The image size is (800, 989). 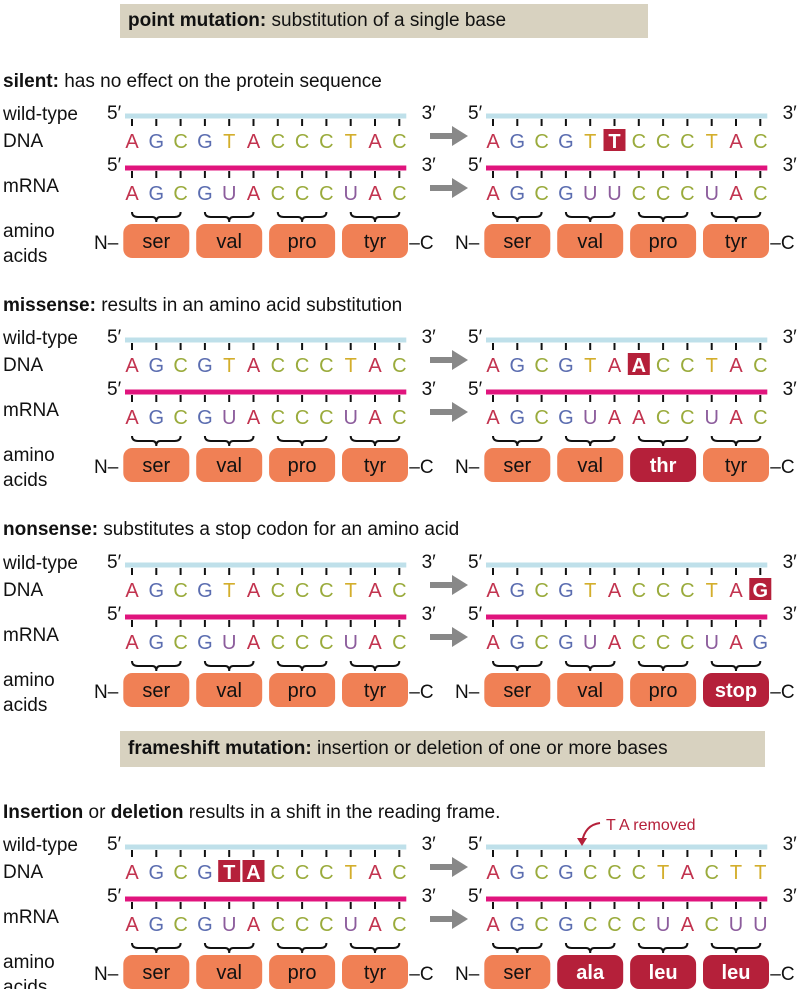 I want to click on heading-bold: silent:, so click(x=31, y=81).